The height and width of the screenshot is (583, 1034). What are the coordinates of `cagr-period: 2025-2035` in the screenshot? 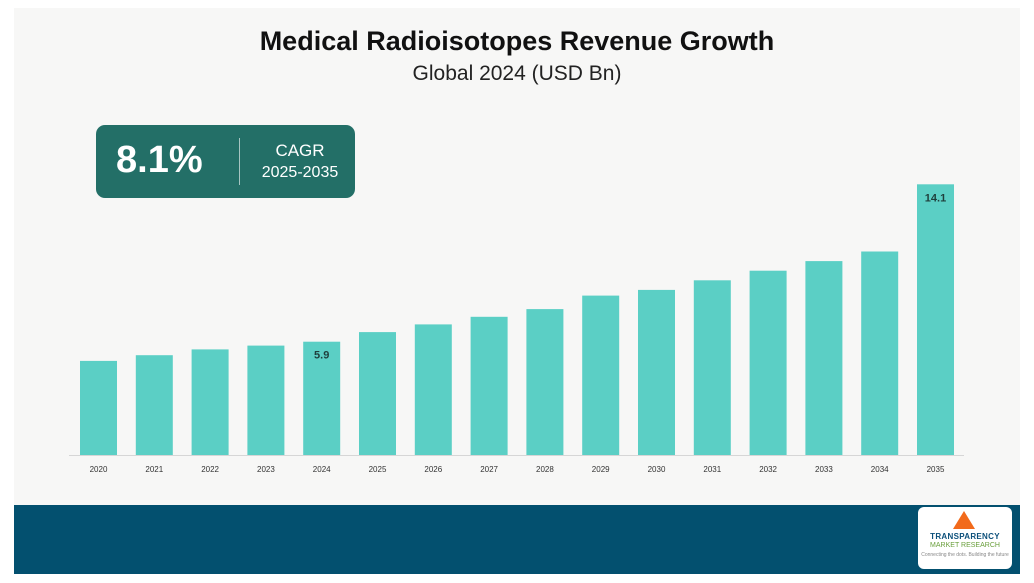 It's located at (300, 172).